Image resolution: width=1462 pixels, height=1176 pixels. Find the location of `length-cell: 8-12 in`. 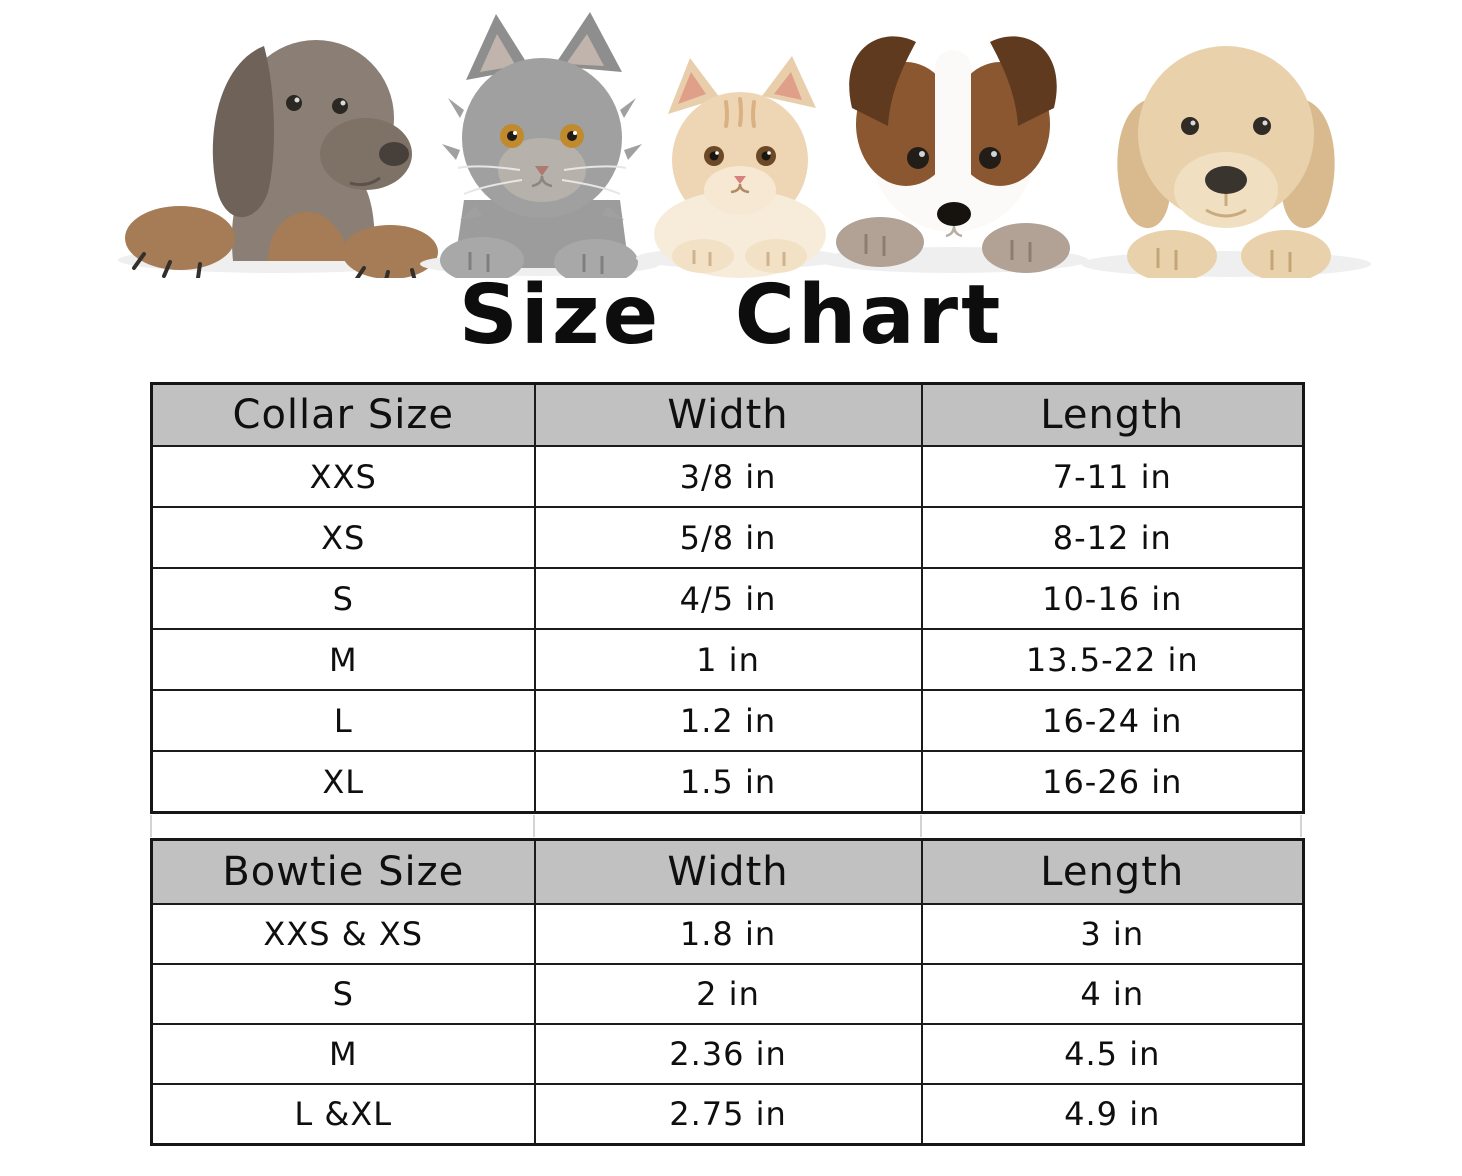

length-cell: 8-12 in is located at coordinates (1112, 537).